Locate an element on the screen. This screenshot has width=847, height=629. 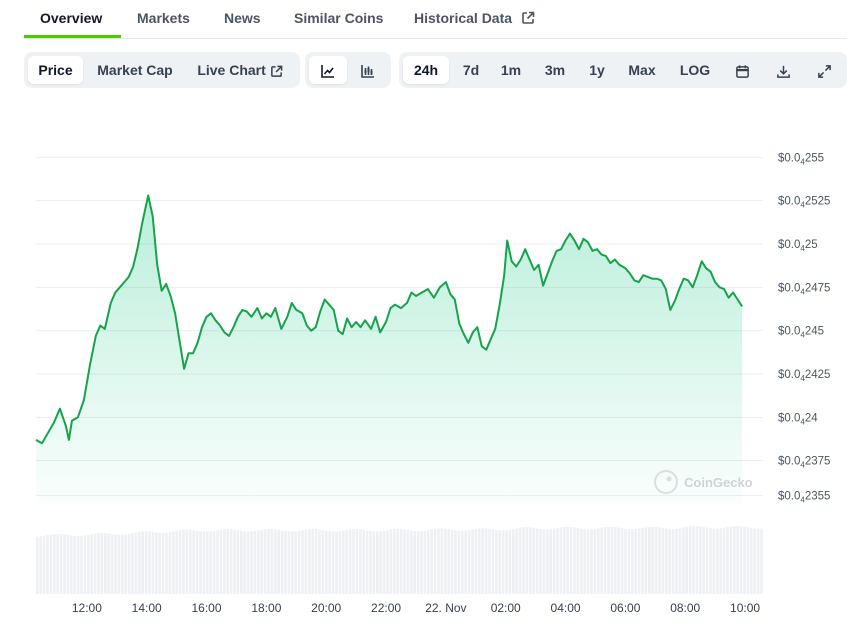
external-link-icon is located at coordinates (528, 20).